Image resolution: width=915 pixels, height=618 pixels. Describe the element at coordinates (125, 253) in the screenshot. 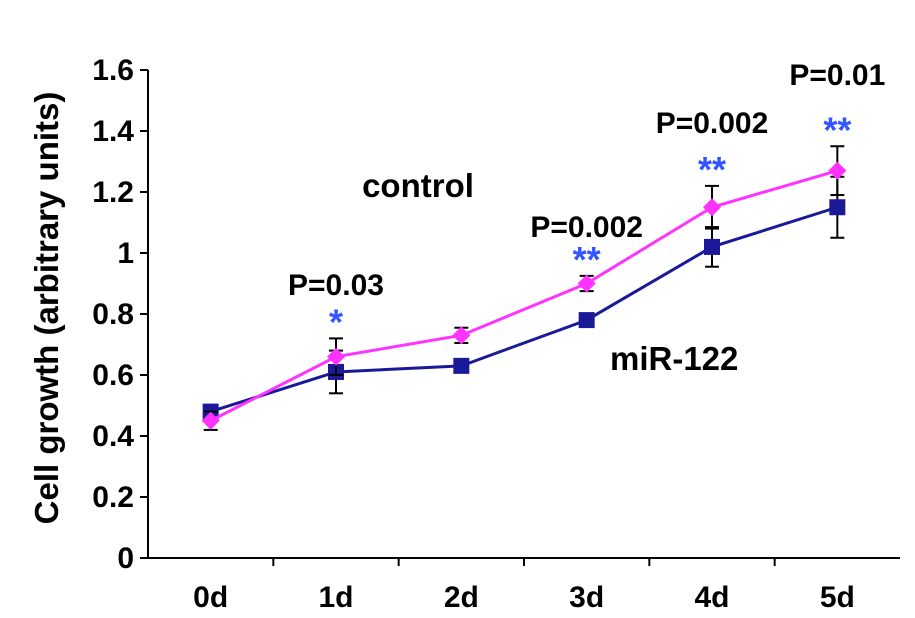

I see `y-tick-label: 1` at that location.